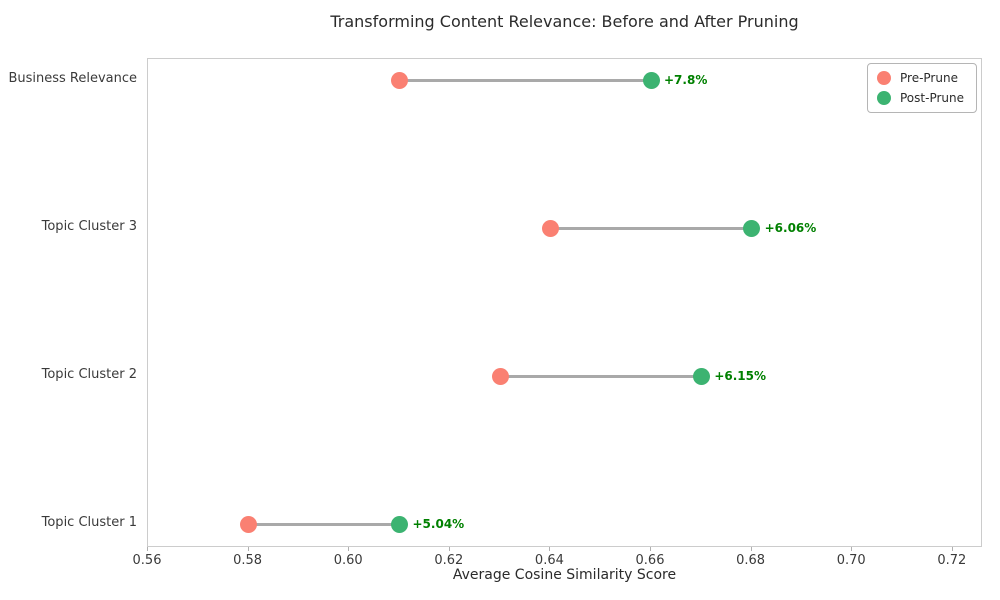  I want to click on x-tick-label: 0.62, so click(449, 560).